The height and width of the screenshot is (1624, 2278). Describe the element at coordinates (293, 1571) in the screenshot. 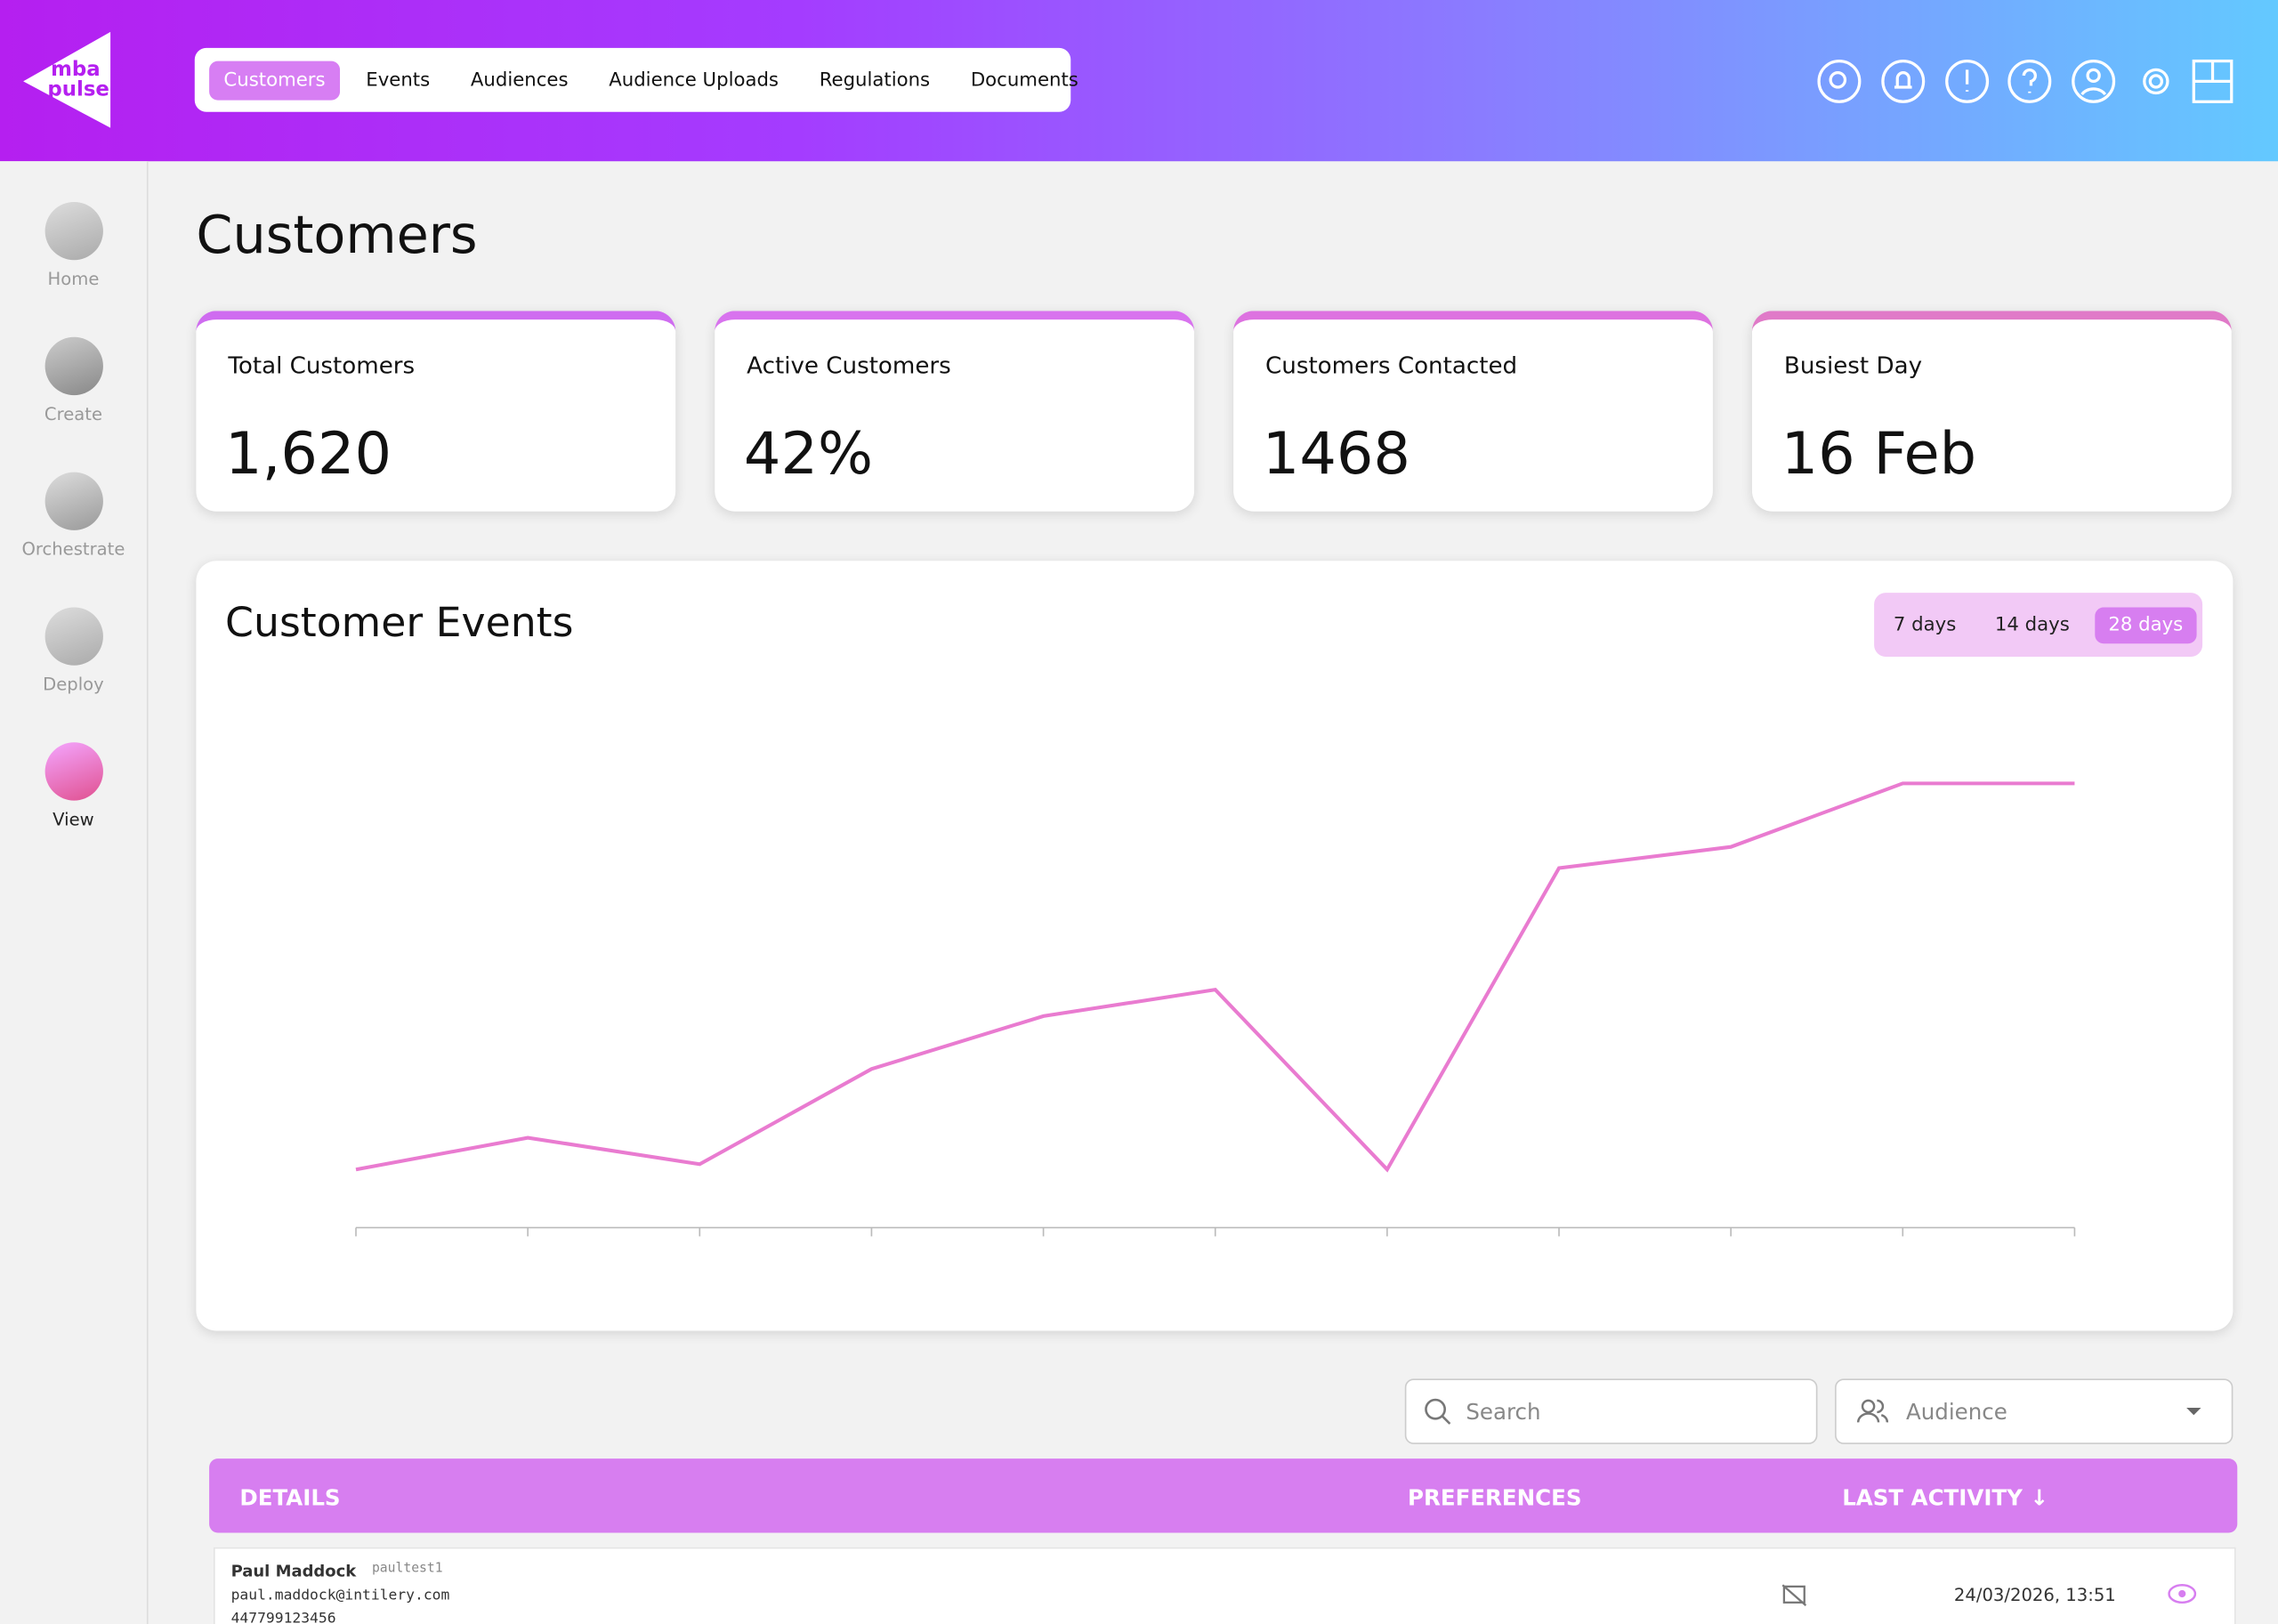

I see `customer-name: Paul Maddock` at that location.